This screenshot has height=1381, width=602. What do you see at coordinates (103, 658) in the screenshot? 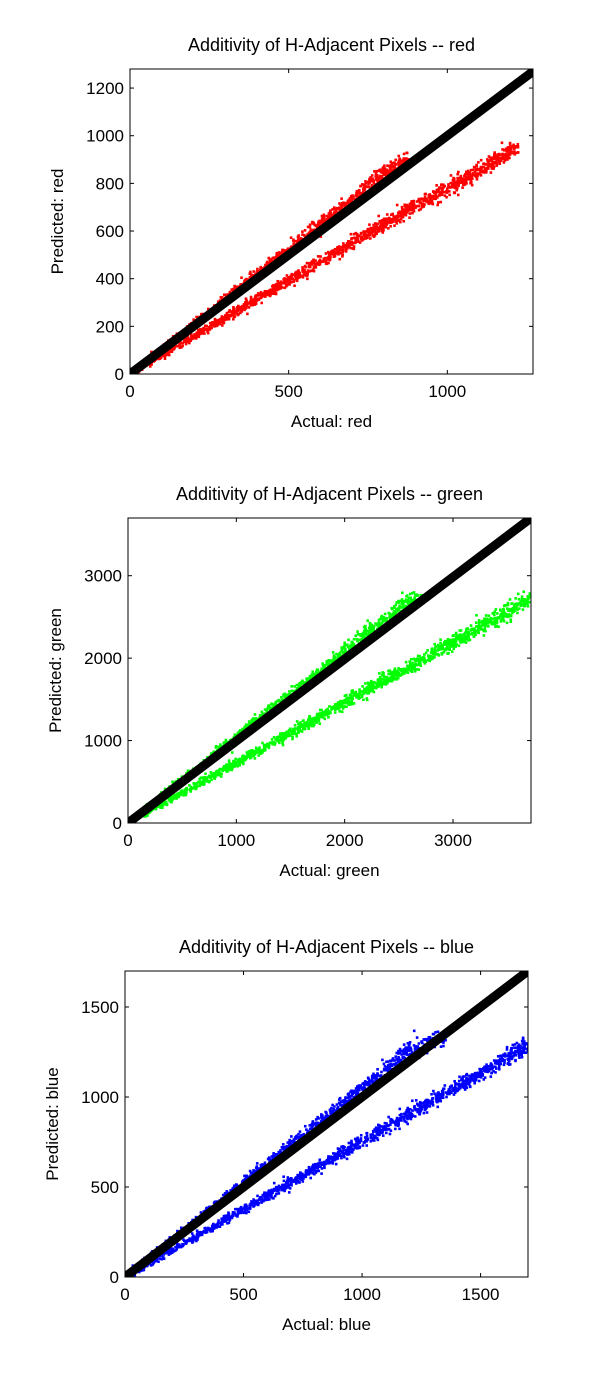
I see `y-tick-label: 2000` at bounding box center [103, 658].